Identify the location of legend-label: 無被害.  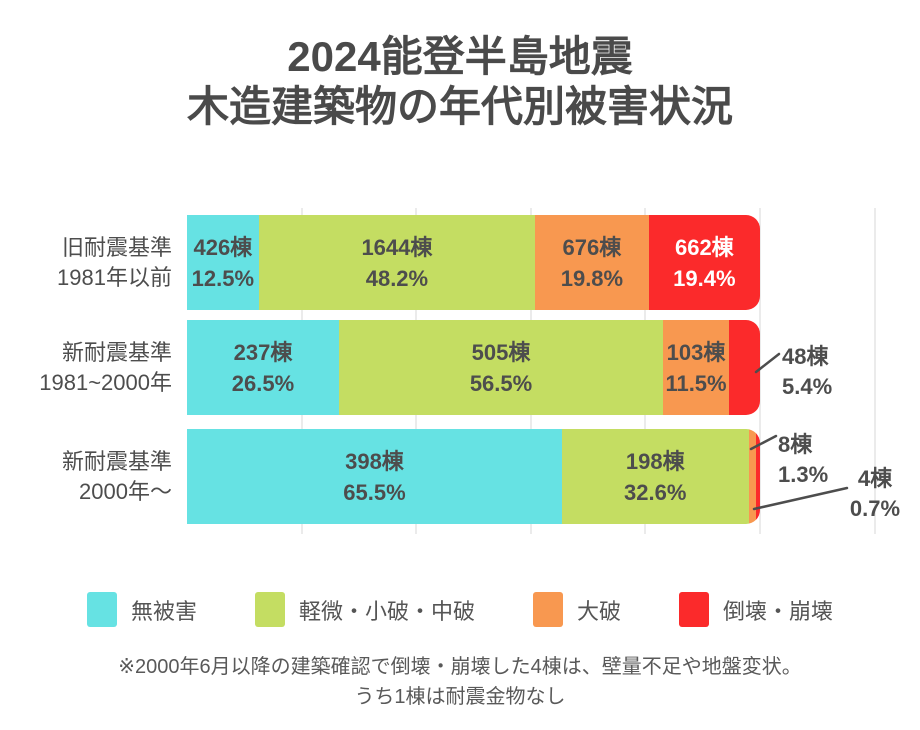
(163, 611).